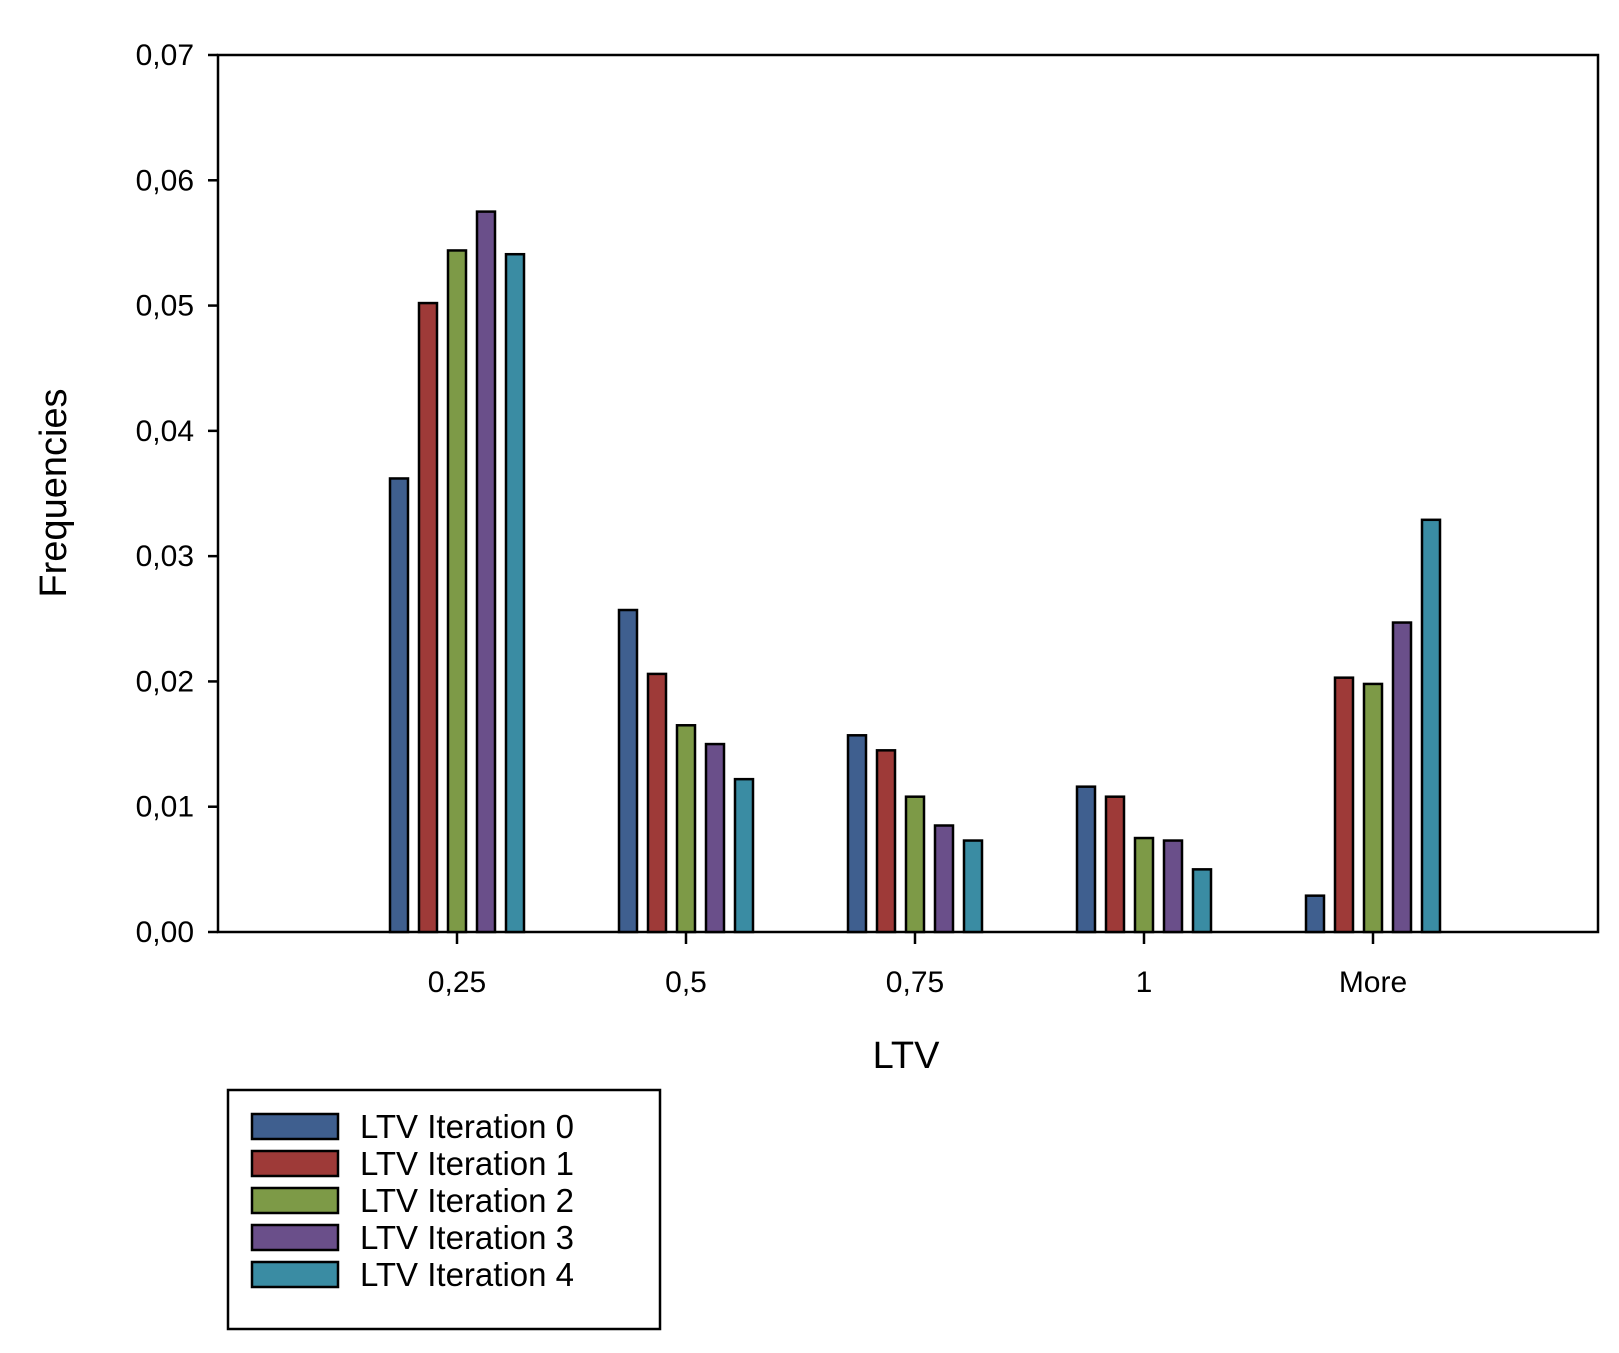  What do you see at coordinates (177, 494) in the screenshot?
I see `y-axis: 0,00 0,01 0,02 0,03 0,04 0,05 0,06 0,07` at bounding box center [177, 494].